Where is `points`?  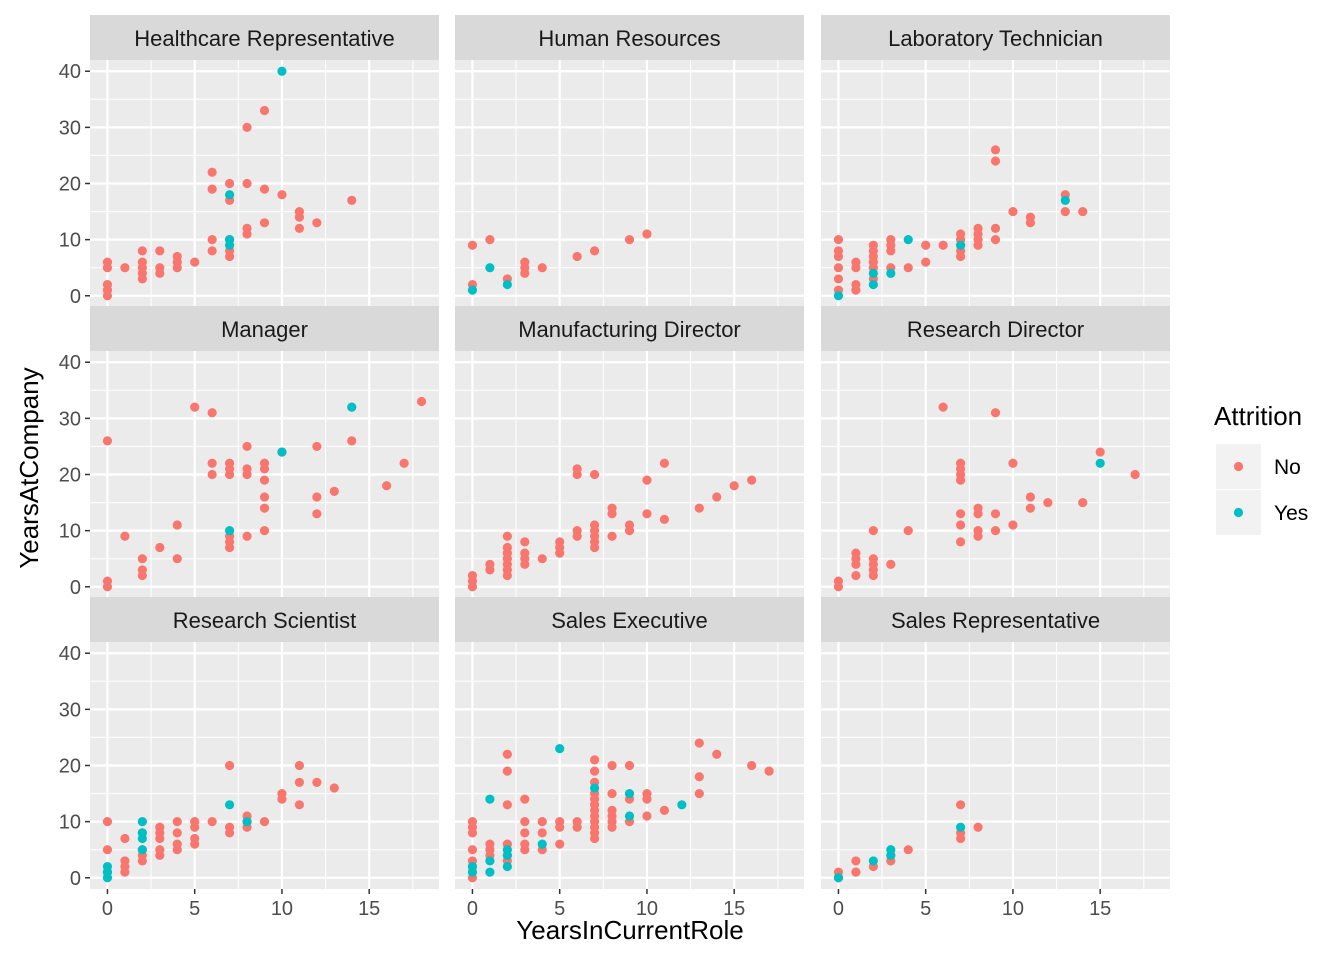 points is located at coordinates (264, 494).